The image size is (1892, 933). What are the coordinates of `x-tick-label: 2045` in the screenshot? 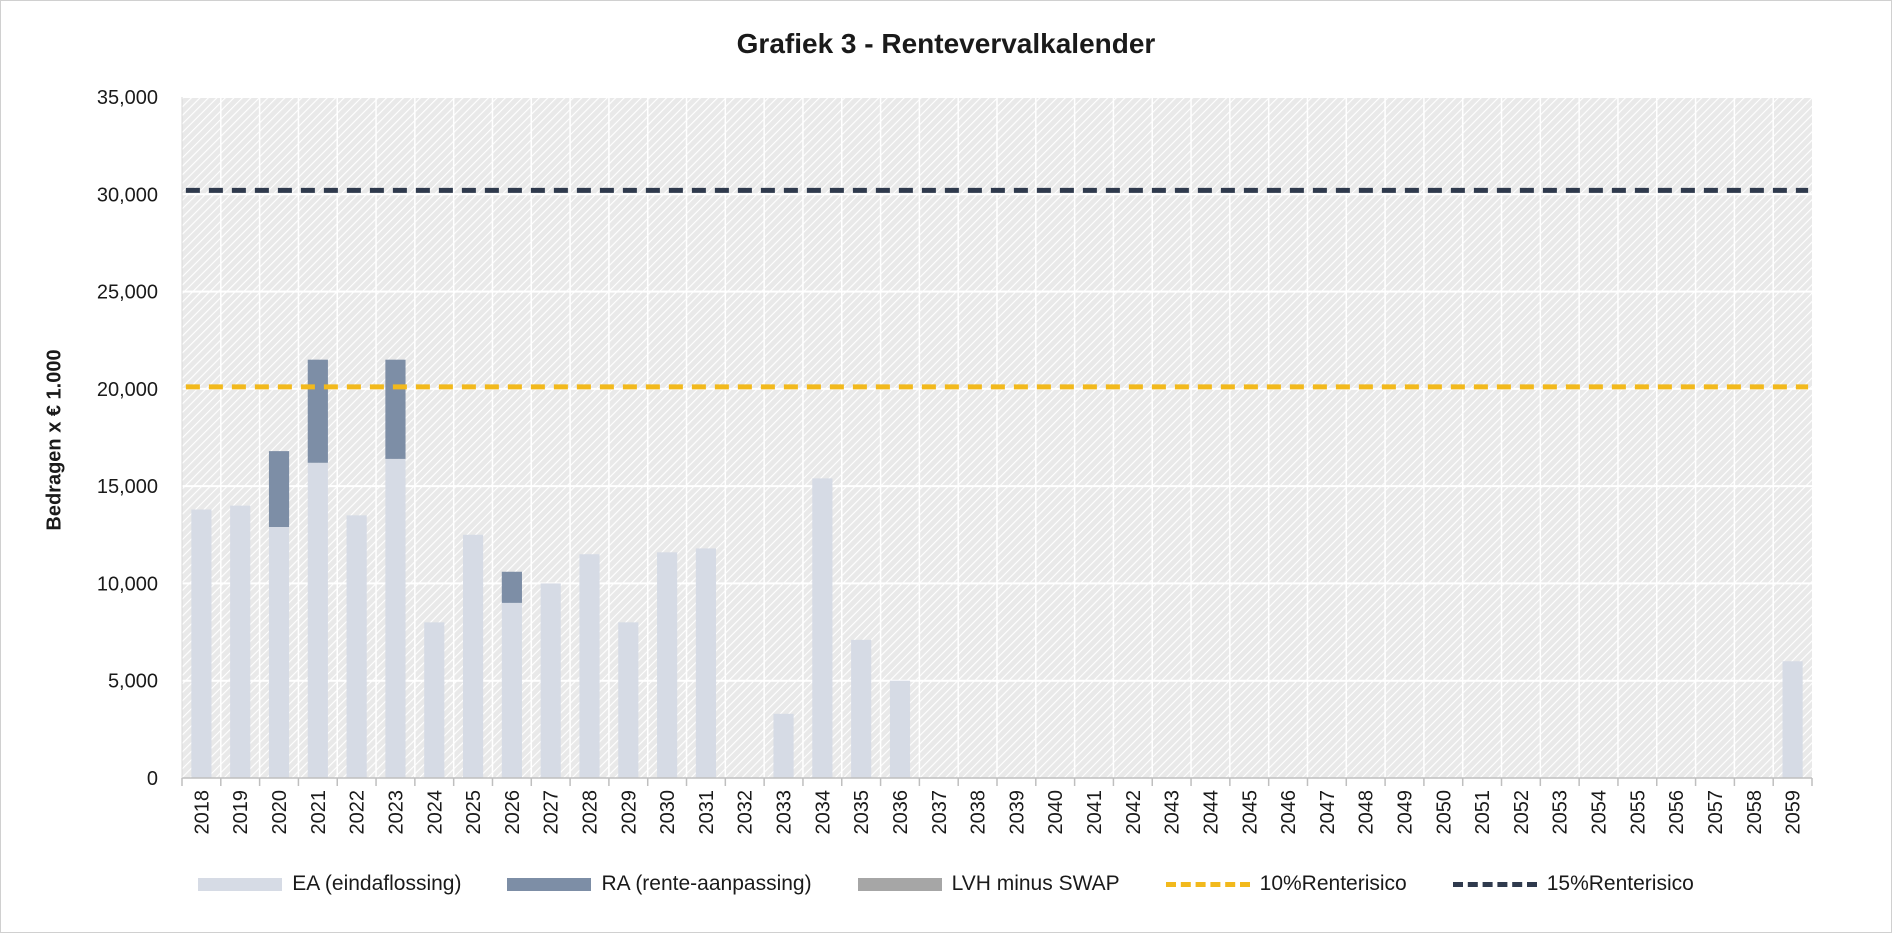 It's located at (1250, 812).